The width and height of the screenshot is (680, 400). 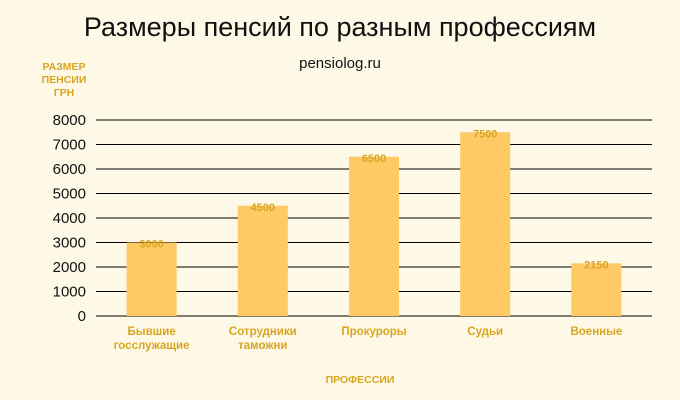 What do you see at coordinates (263, 332) in the screenshot?
I see `x-tick-label: Сотрудники` at bounding box center [263, 332].